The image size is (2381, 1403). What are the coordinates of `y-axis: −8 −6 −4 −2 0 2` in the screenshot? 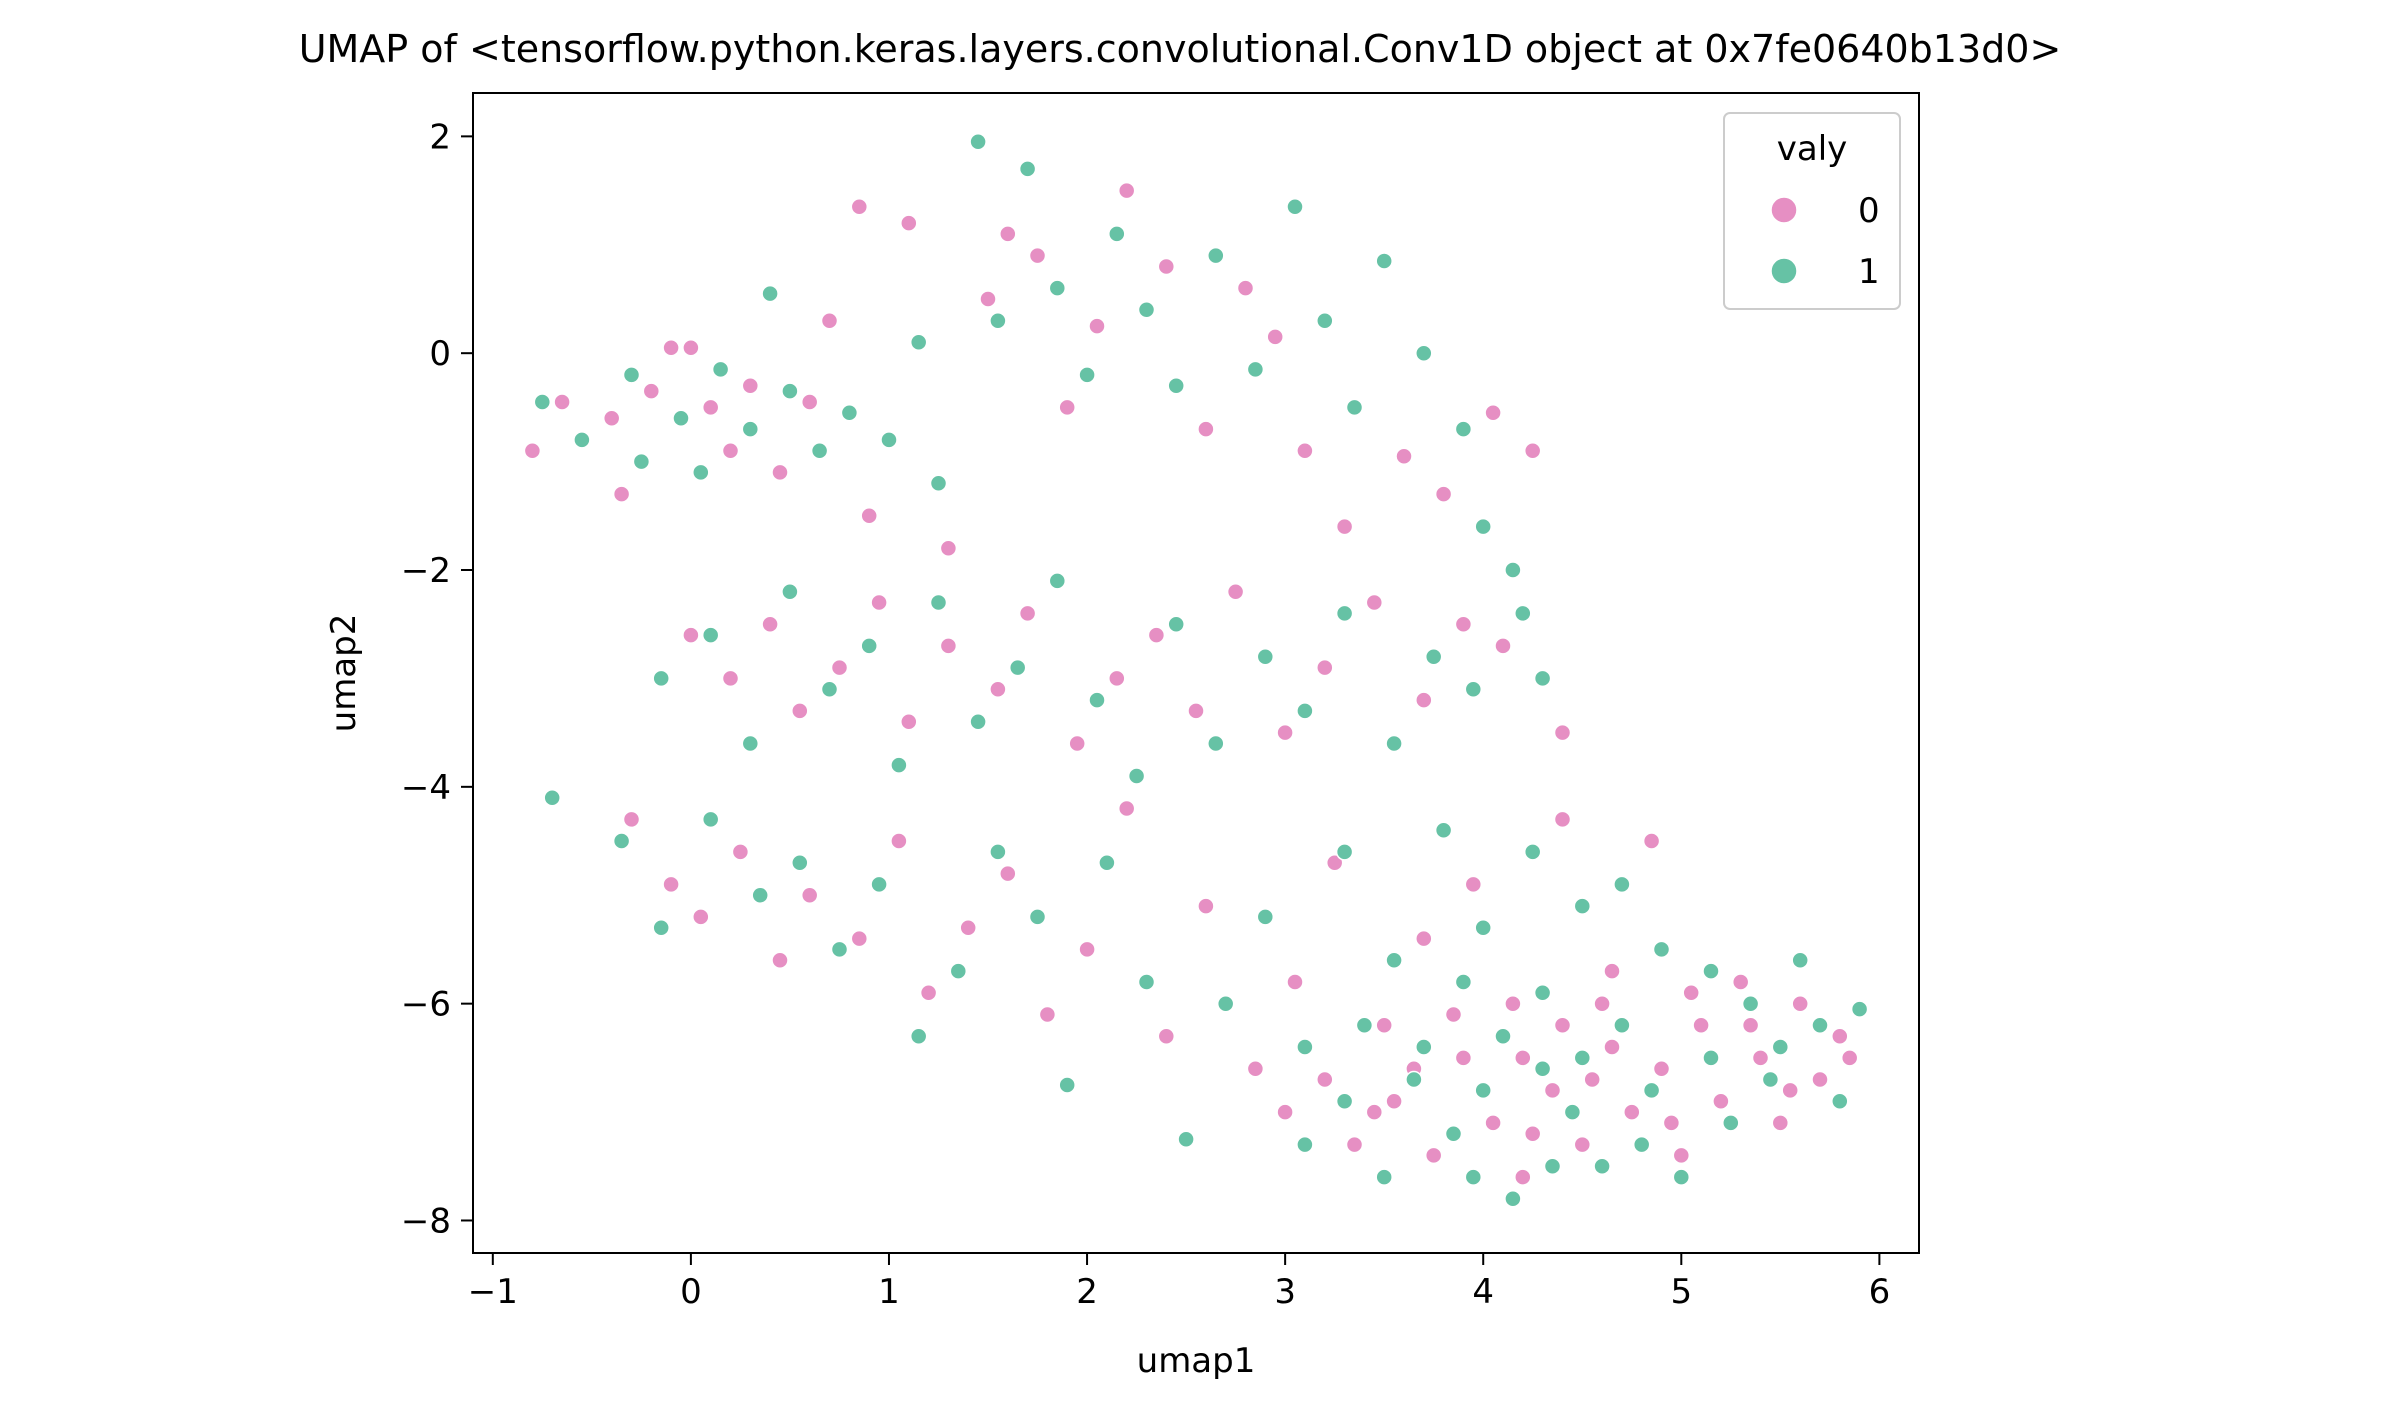 It's located at (437, 679).